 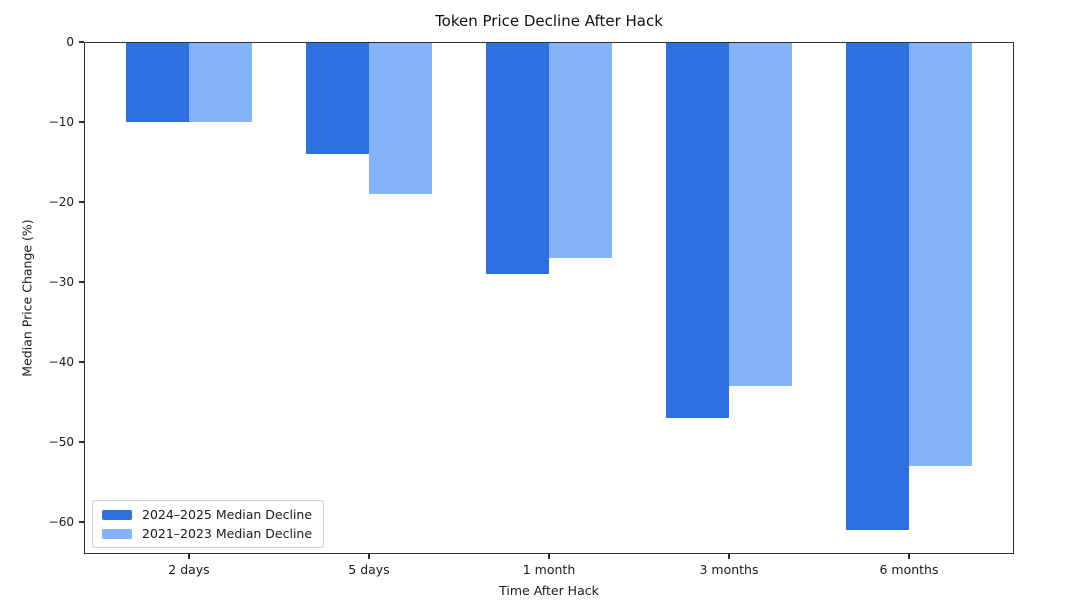 What do you see at coordinates (877, 286) in the screenshot?
I see `bar-6-months-series0` at bounding box center [877, 286].